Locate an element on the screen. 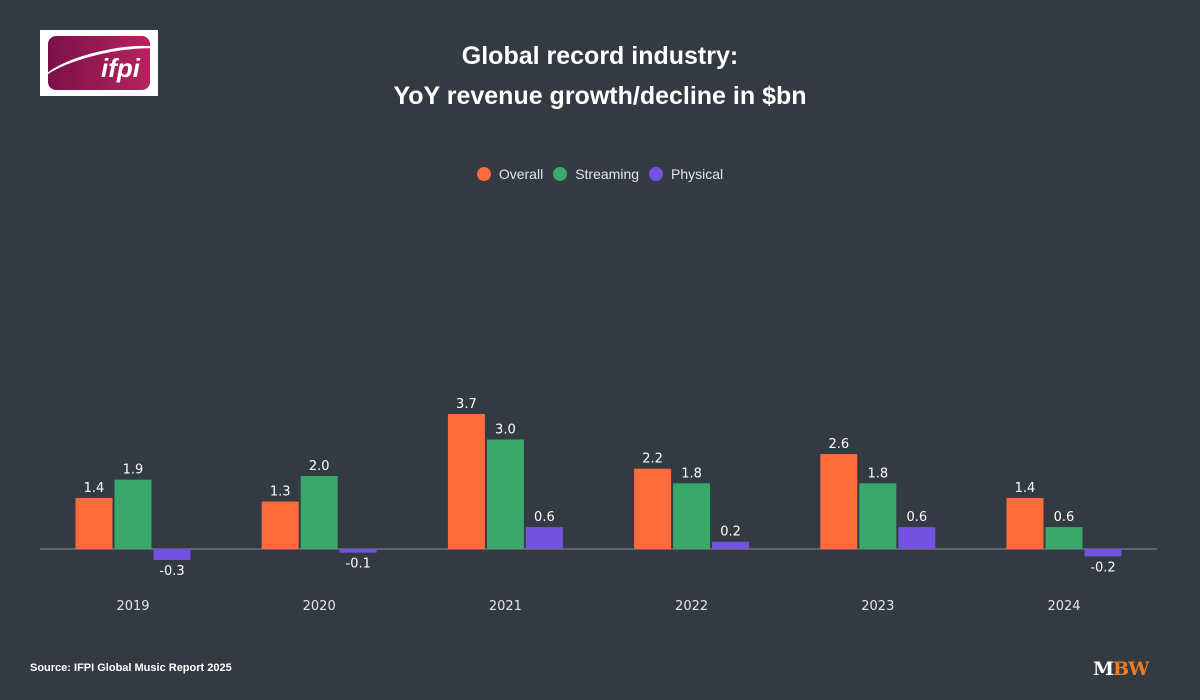 The height and width of the screenshot is (700, 1200). bar-overall-2021 is located at coordinates (466, 481).